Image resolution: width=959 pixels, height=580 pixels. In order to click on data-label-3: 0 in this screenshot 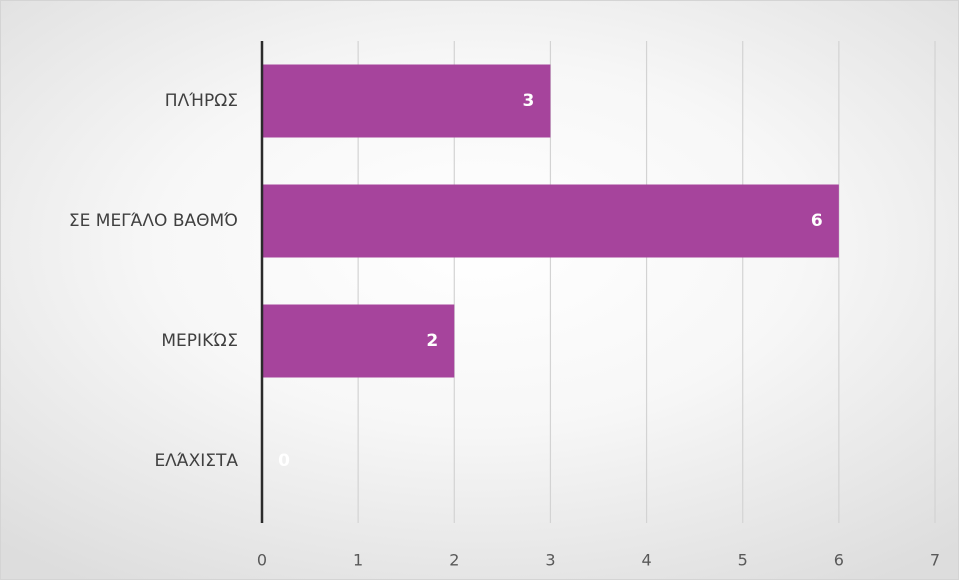, I will do `click(284, 461)`.